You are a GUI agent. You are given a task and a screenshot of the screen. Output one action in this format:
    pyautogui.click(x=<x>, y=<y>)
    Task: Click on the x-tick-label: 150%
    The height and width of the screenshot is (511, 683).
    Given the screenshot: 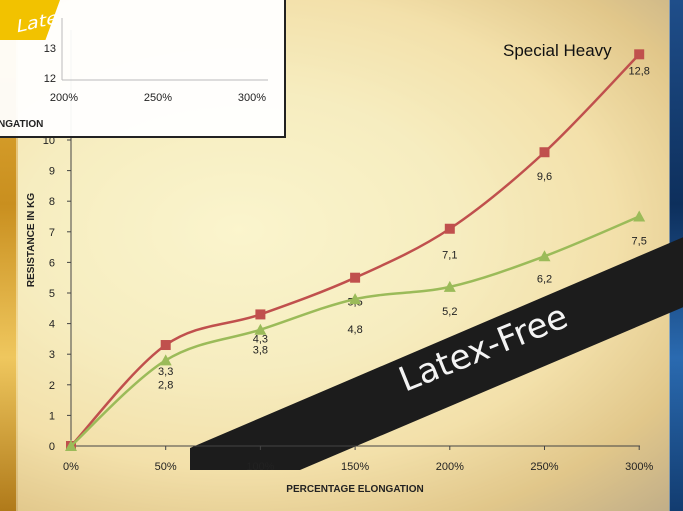 What is the action you would take?
    pyautogui.click(x=355, y=467)
    